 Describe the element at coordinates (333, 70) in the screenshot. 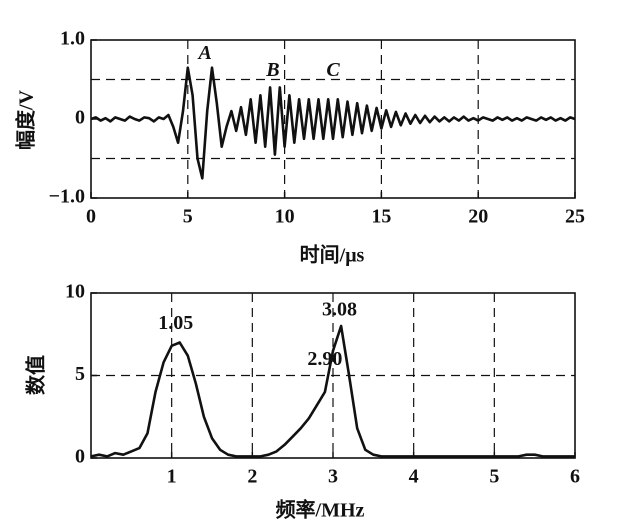

I see `annotation: C` at that location.